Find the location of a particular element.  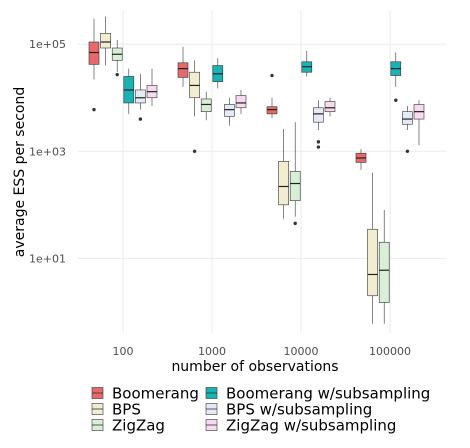

legend-label: Boomerang w/subsampling is located at coordinates (328, 394).